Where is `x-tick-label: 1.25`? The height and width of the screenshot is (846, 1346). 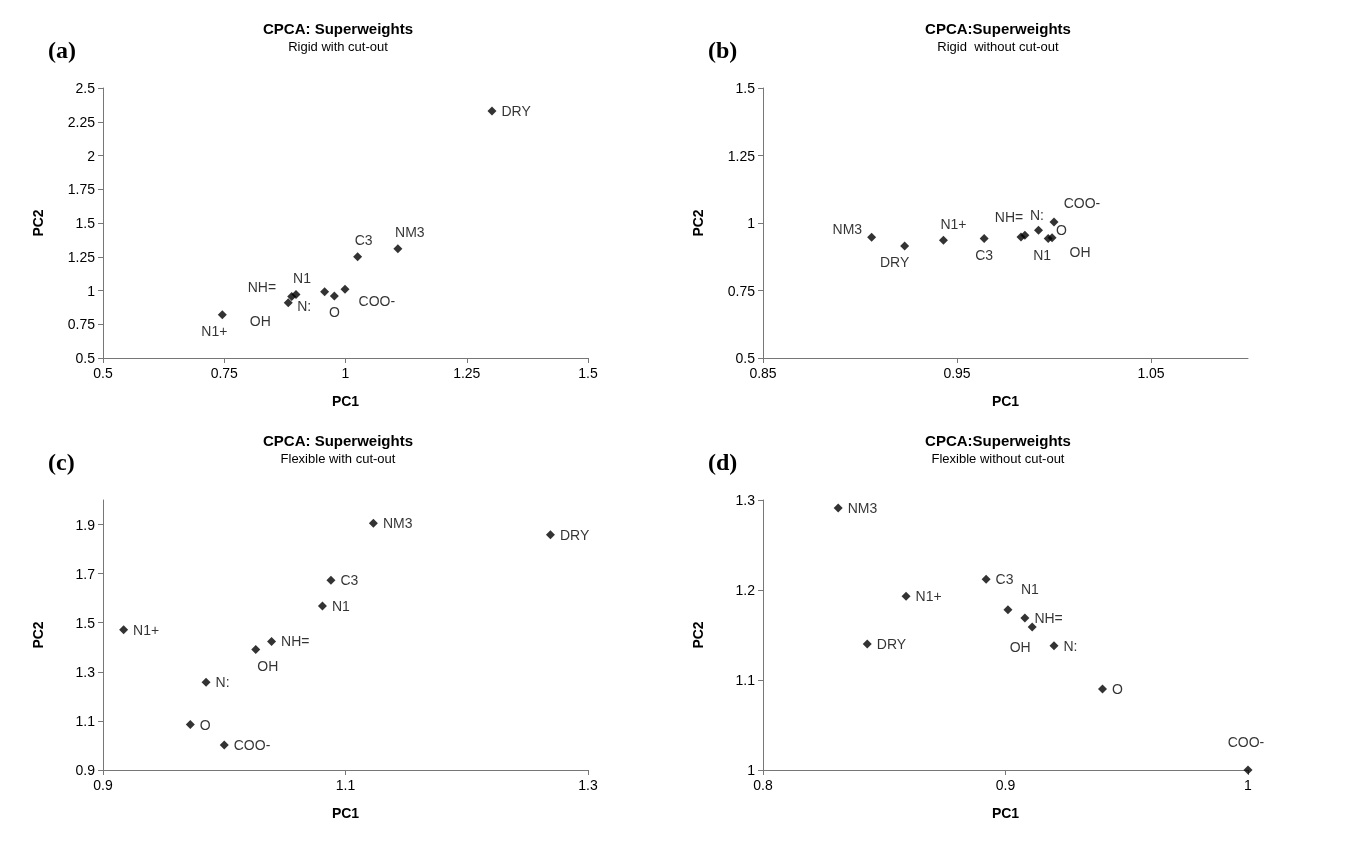 x-tick-label: 1.25 is located at coordinates (467, 373).